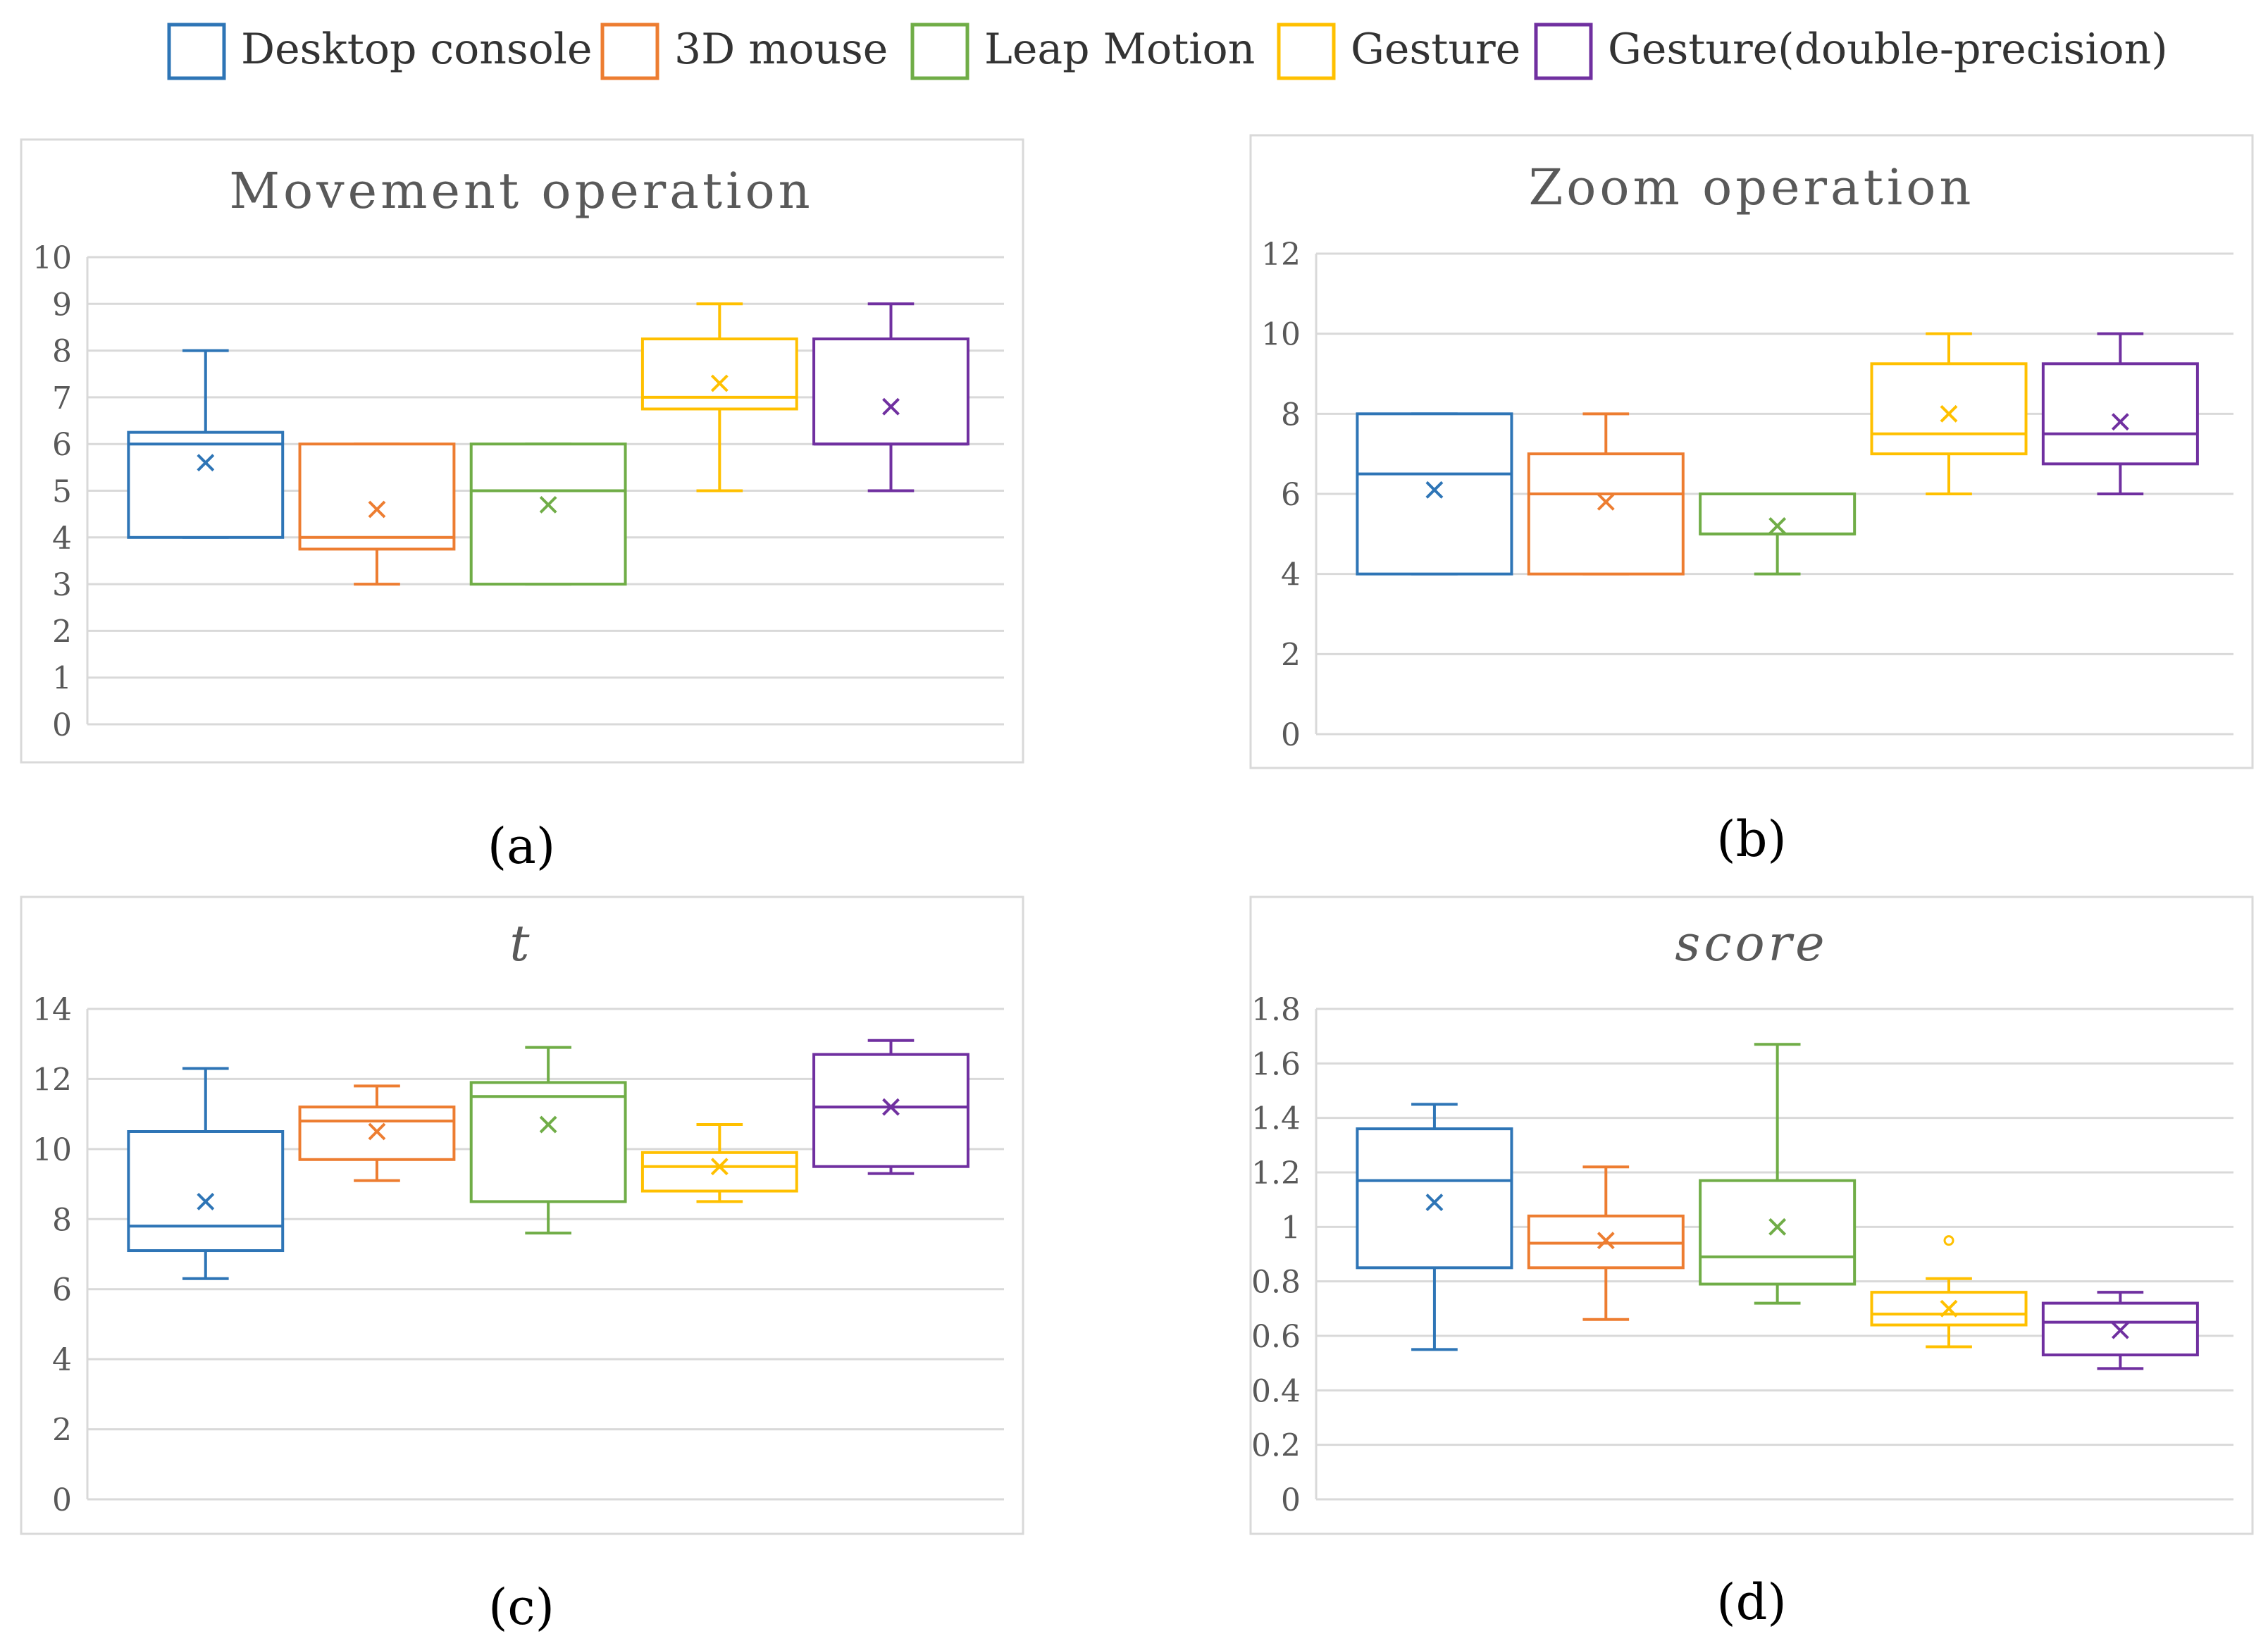  What do you see at coordinates (52, 1010) in the screenshot?
I see `y-tick-label: 14` at bounding box center [52, 1010].